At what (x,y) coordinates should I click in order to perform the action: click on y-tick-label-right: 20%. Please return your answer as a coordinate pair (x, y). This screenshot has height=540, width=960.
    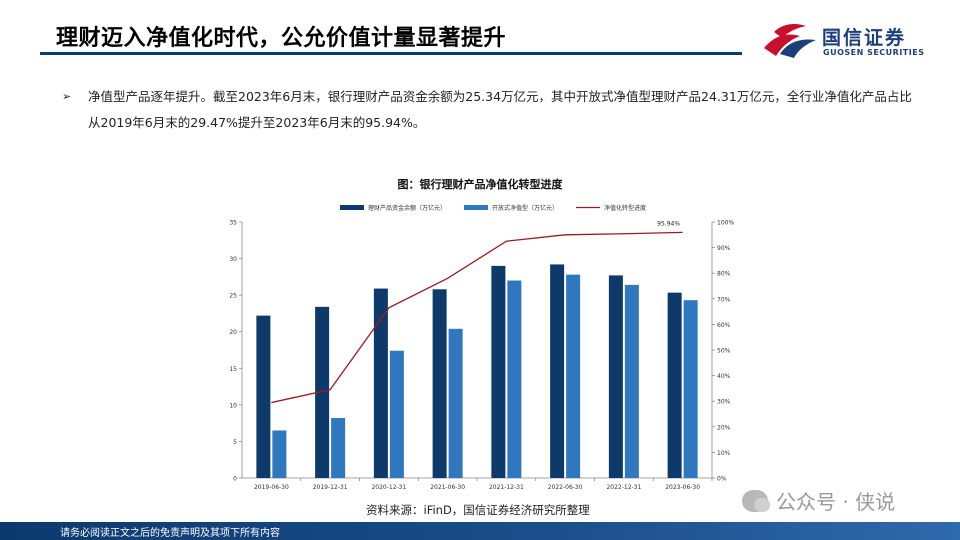
    Looking at the image, I should click on (724, 427).